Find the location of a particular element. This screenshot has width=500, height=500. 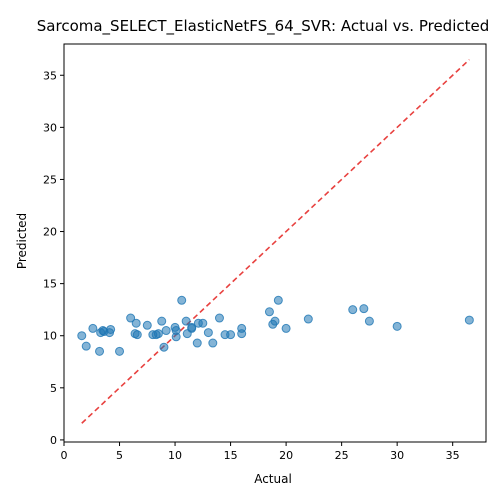

x-tick-label: 15 is located at coordinates (231, 455).